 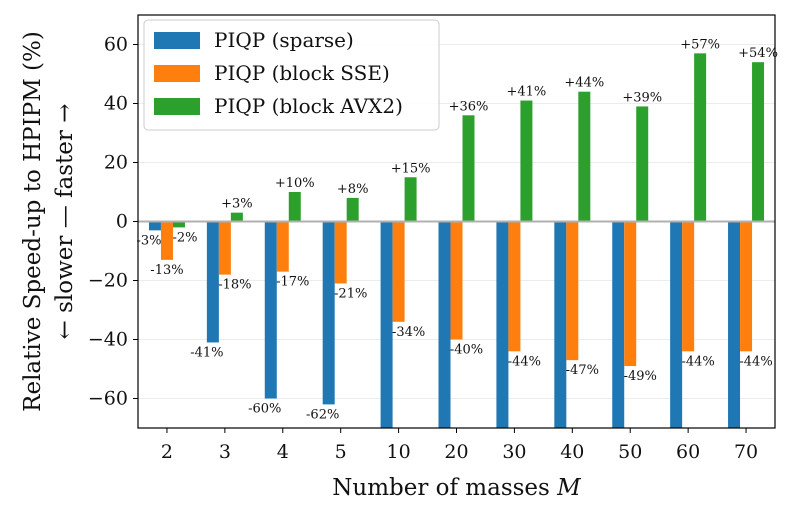 What do you see at coordinates (284, 40) in the screenshot?
I see `legend-entry: PIQP (sparse)` at bounding box center [284, 40].